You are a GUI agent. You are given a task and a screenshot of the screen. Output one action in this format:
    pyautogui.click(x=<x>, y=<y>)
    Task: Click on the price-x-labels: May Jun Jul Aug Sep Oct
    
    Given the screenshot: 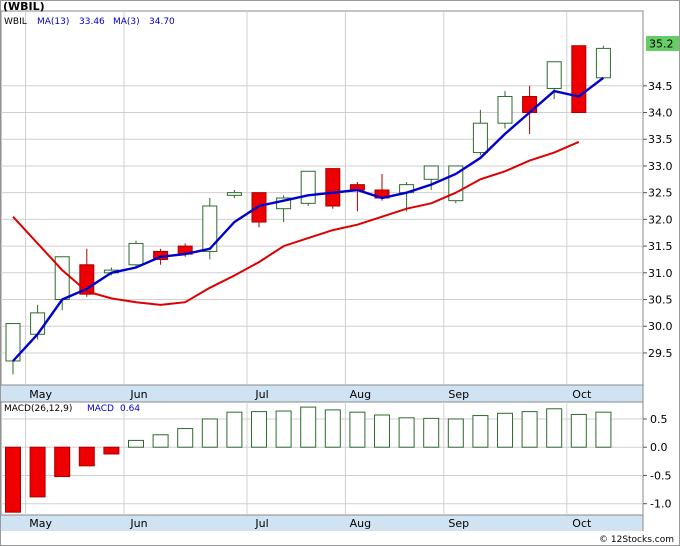 What is the action you would take?
    pyautogui.click(x=310, y=394)
    